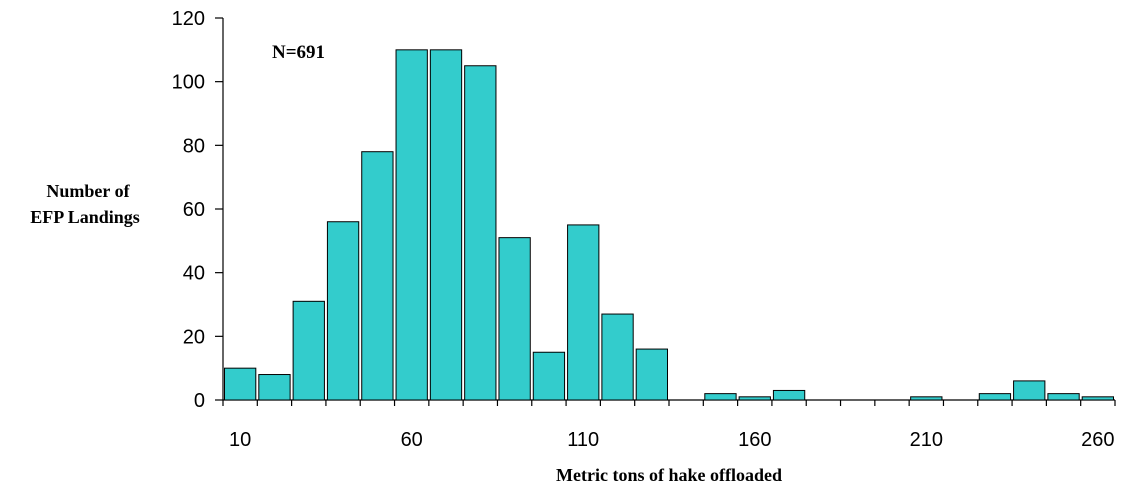  I want to click on x-tick-label: 260, so click(1097, 440).